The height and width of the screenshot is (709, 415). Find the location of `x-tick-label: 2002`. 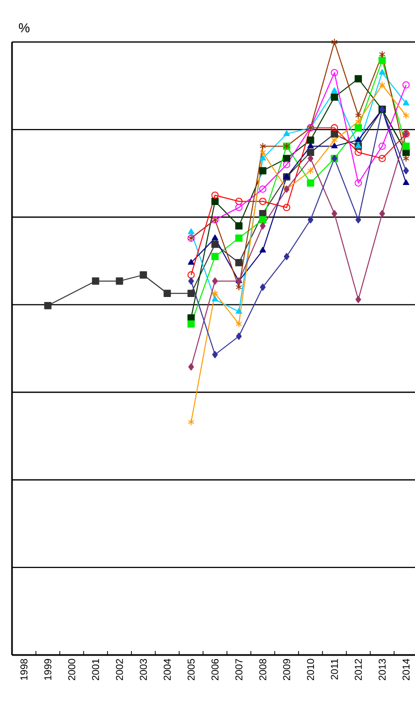

x-tick-label: 2002 is located at coordinates (119, 669).